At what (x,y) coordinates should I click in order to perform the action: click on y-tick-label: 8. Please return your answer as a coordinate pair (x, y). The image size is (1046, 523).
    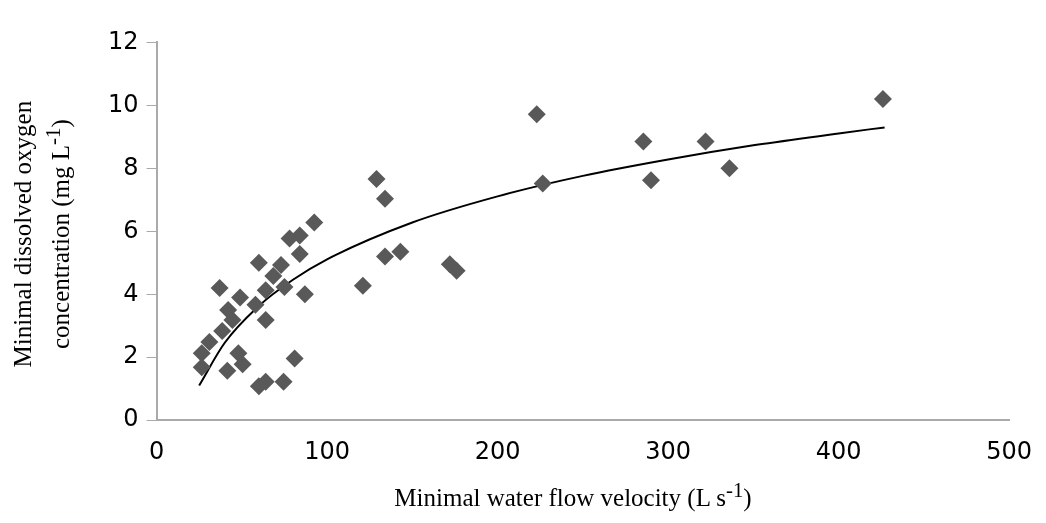
    Looking at the image, I should click on (131, 166).